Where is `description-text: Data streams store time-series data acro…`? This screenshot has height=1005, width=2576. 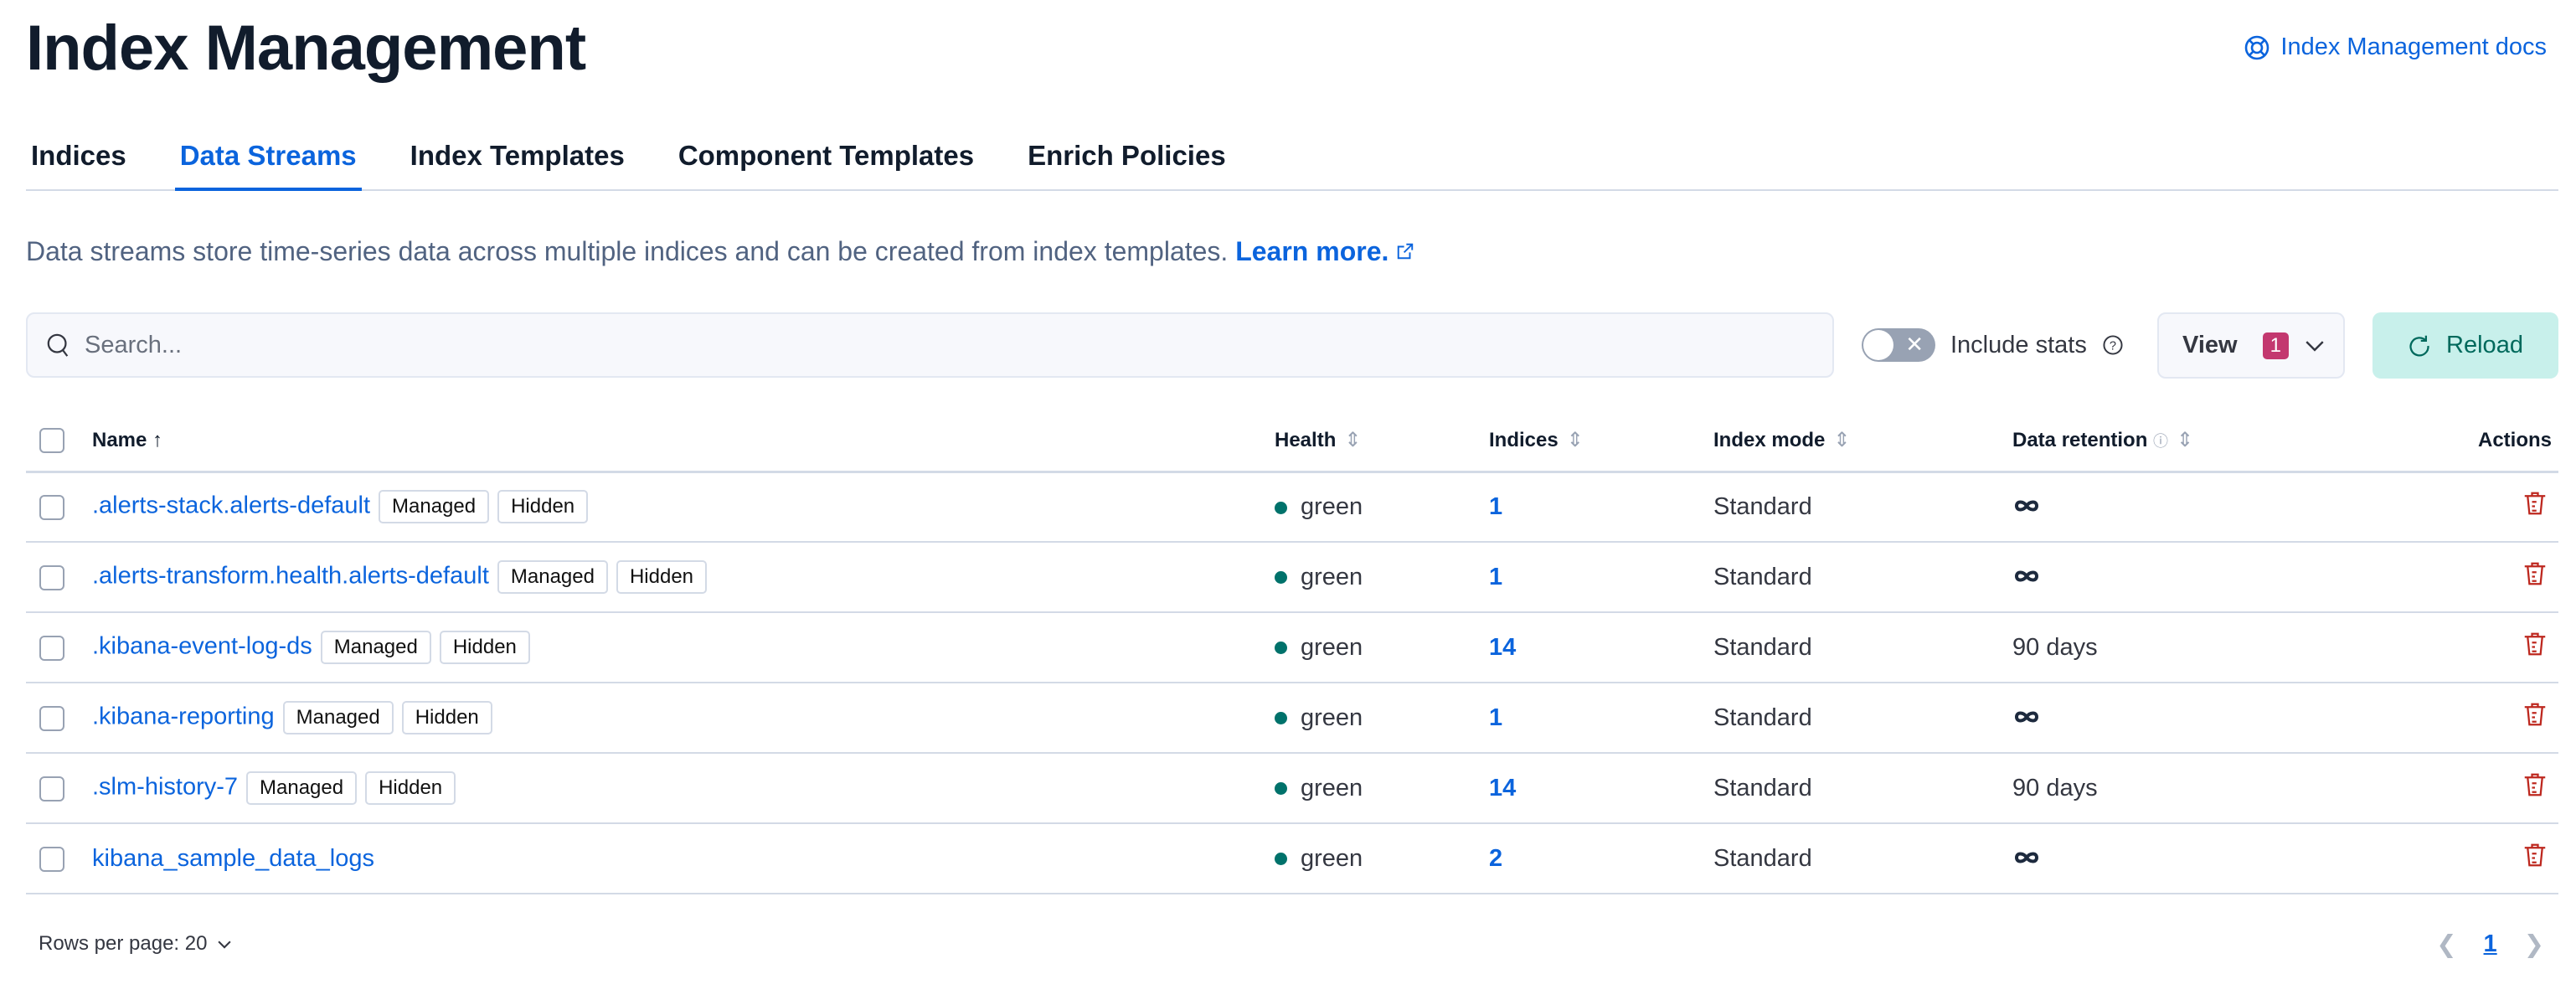 description-text: Data streams store time-series data acro… is located at coordinates (631, 251).